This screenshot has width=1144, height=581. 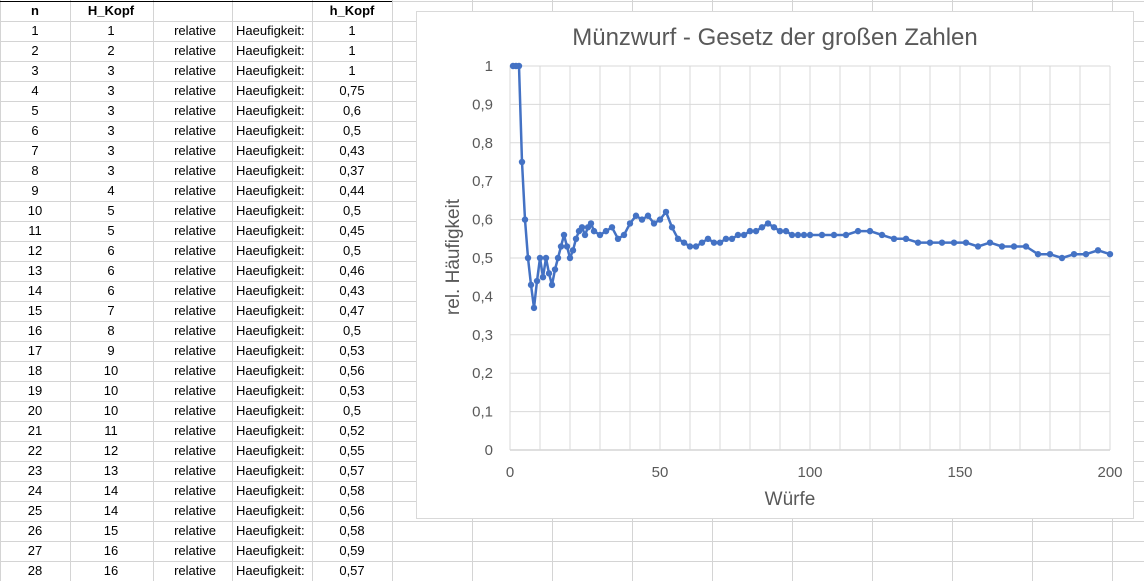 What do you see at coordinates (35, 510) in the screenshot?
I see `cell-n: 25` at bounding box center [35, 510].